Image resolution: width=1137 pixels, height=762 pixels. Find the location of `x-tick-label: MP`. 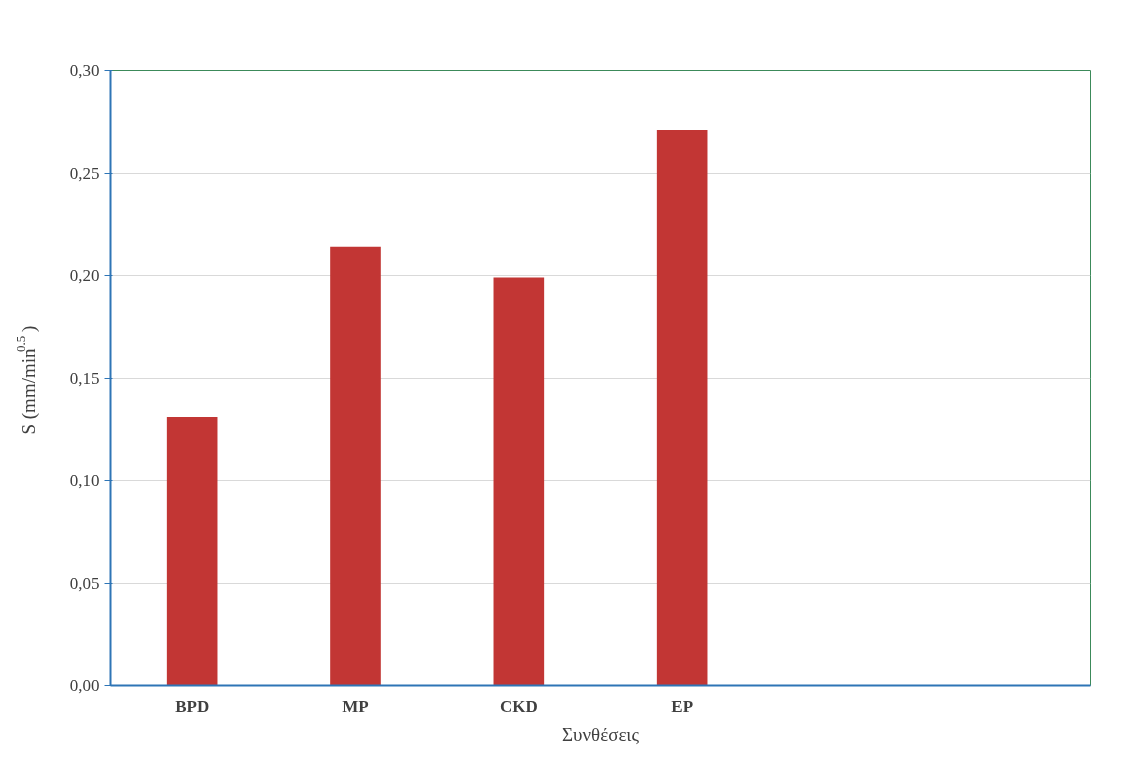

x-tick-label: MP is located at coordinates (355, 706).